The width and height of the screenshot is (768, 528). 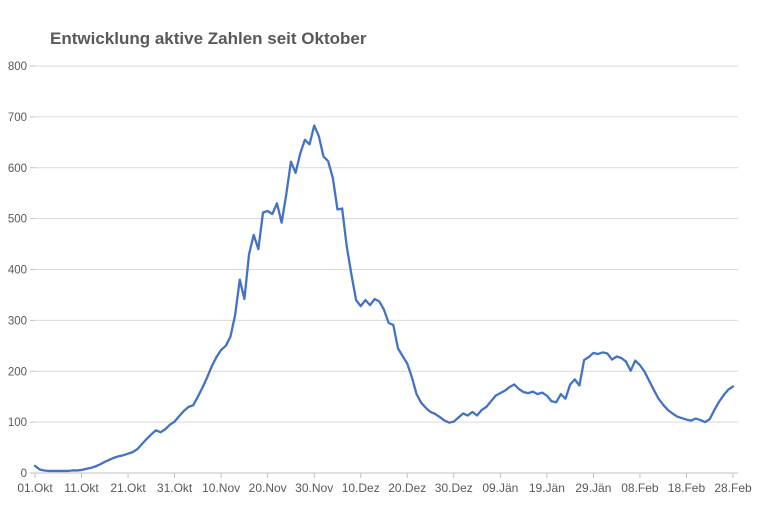 I want to click on y-axis-label: 300, so click(x=17, y=321).